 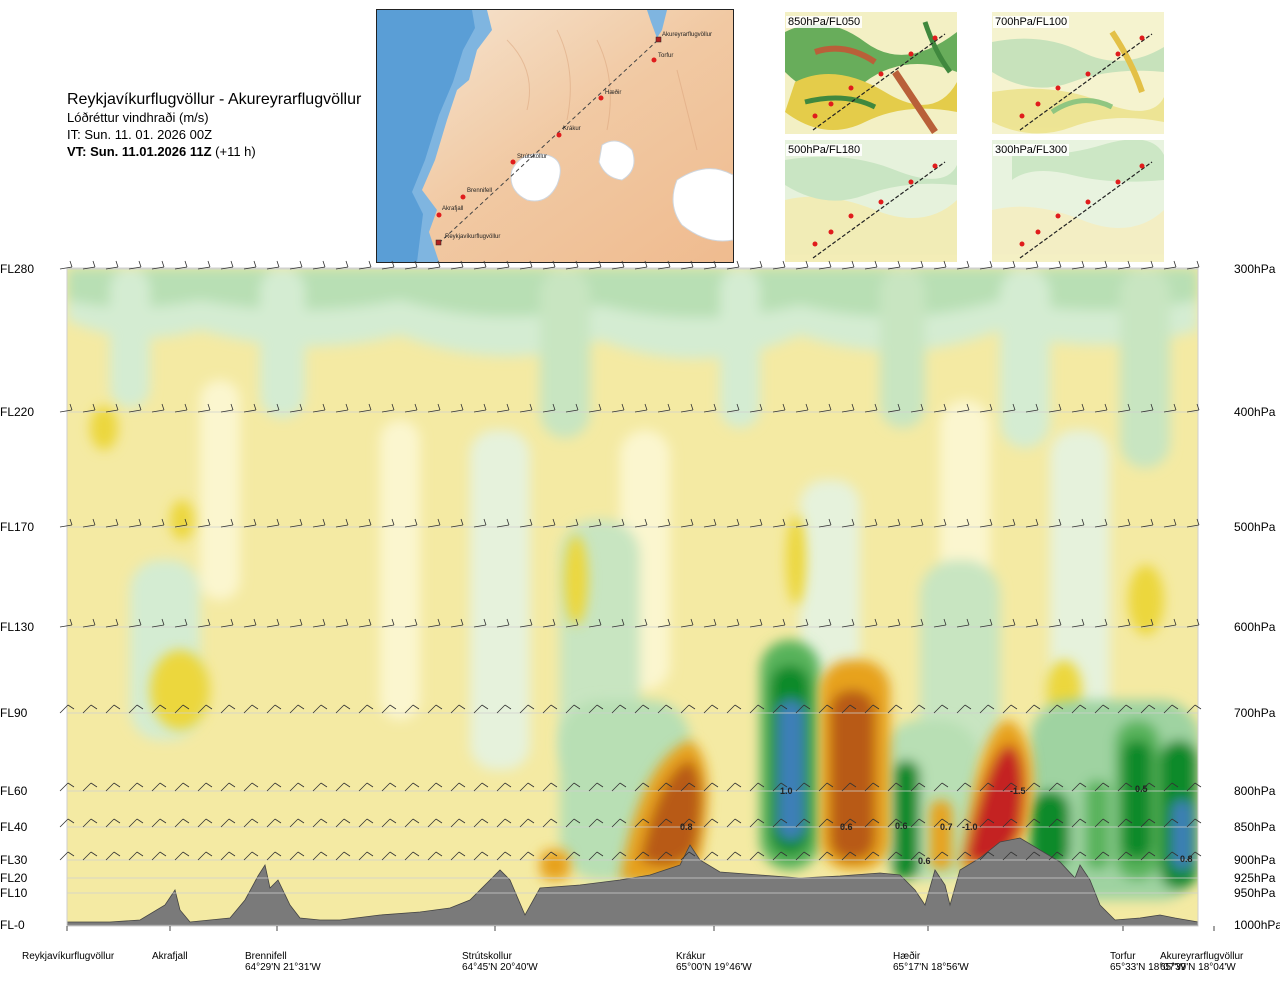 What do you see at coordinates (824, 22) in the screenshot?
I see `mini-map-label: 850hPa/FL050` at bounding box center [824, 22].